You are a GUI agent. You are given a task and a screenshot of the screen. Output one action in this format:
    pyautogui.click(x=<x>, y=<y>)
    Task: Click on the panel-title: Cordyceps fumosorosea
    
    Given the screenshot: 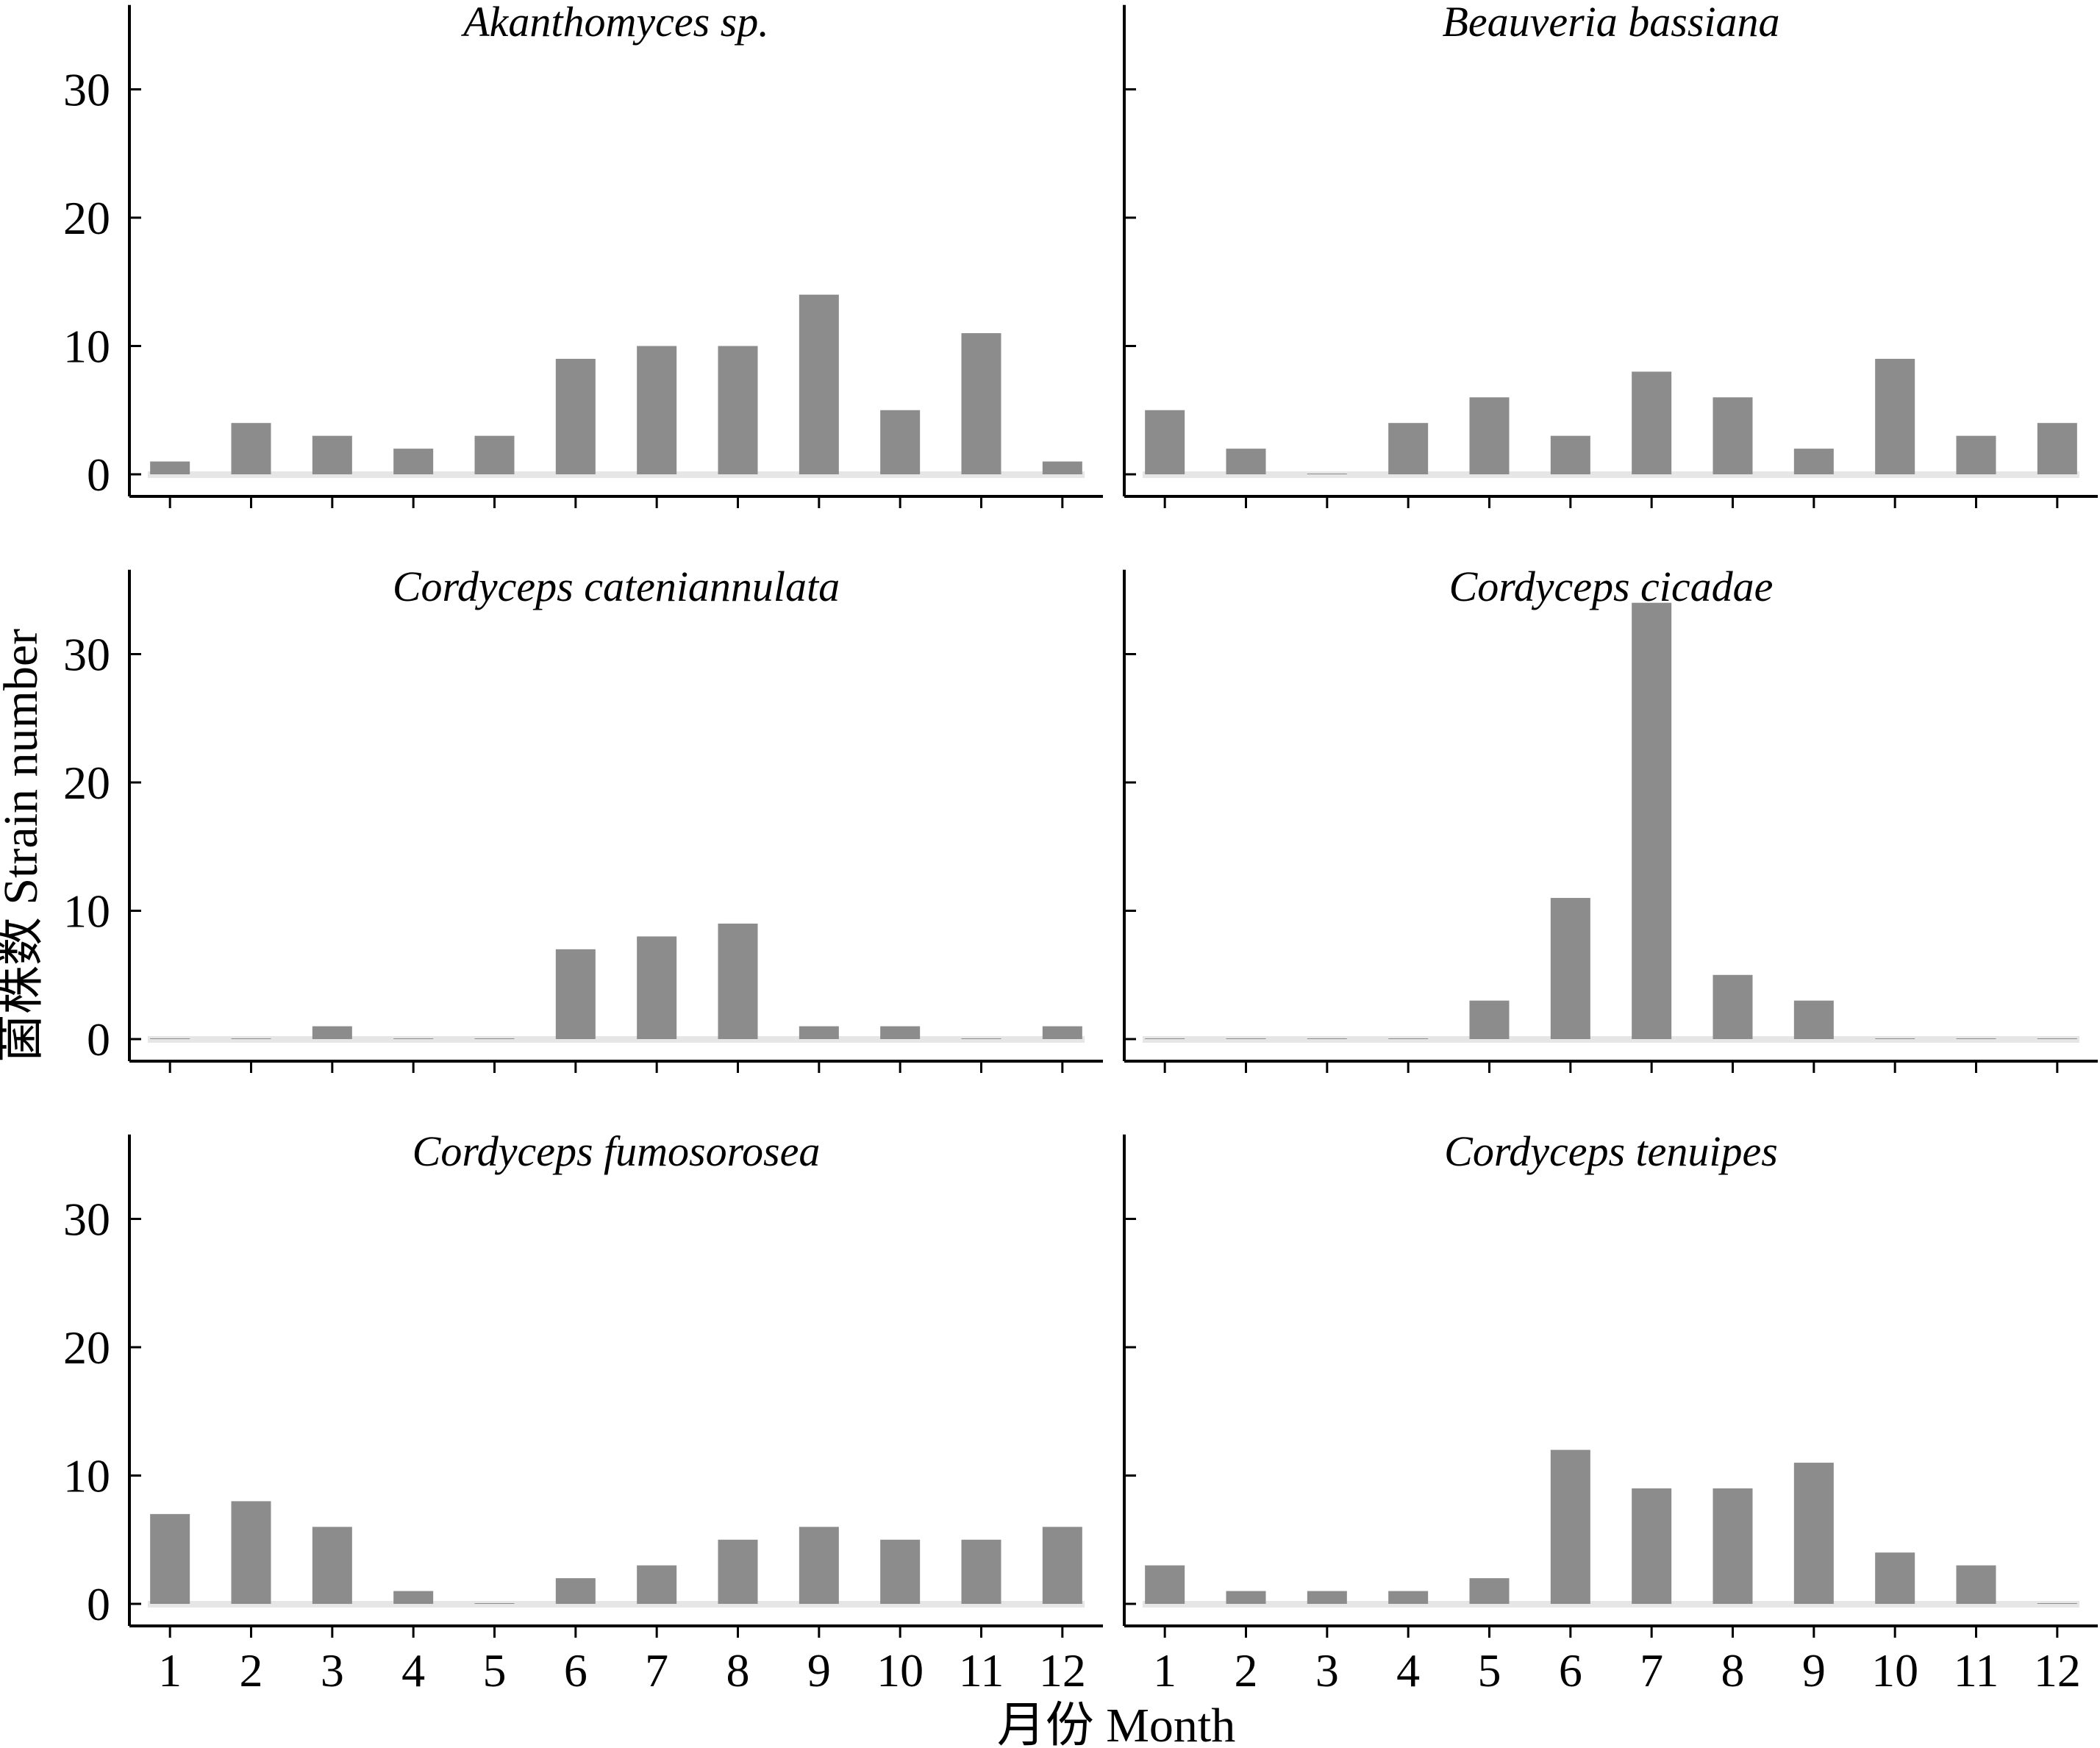 What is the action you would take?
    pyautogui.click(x=617, y=1151)
    